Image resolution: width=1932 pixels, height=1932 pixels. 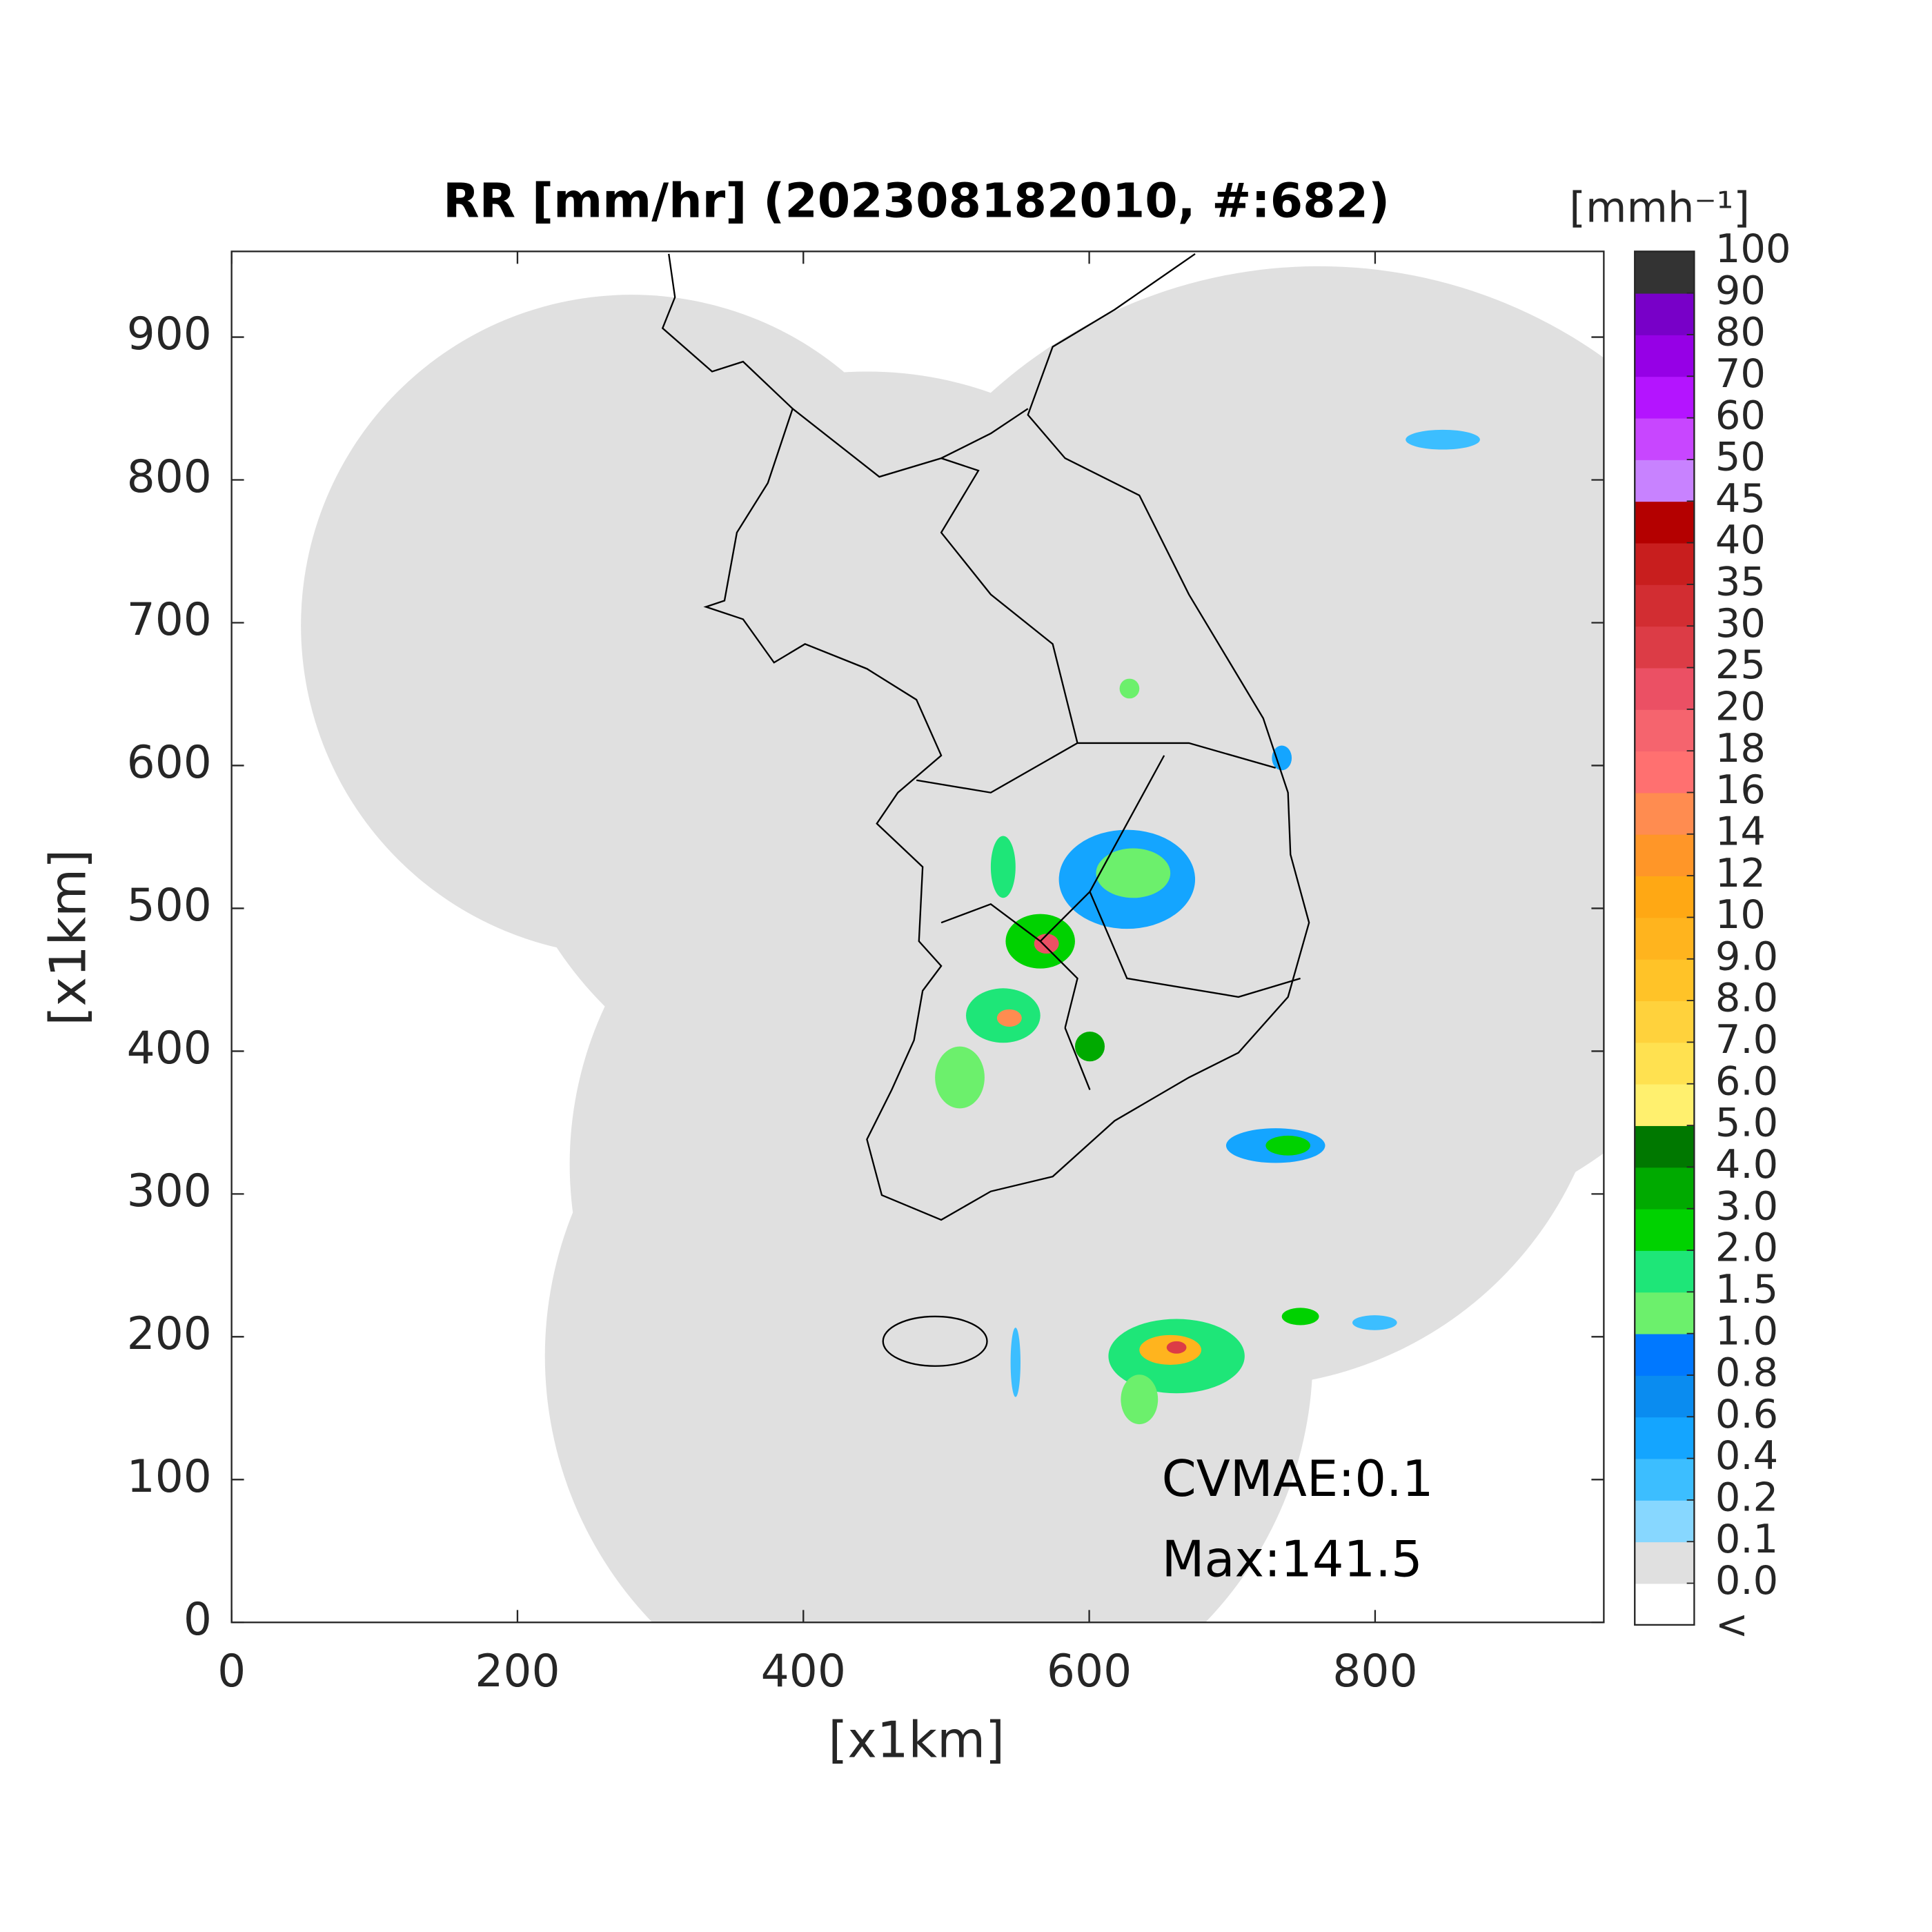 What do you see at coordinates (231, 1671) in the screenshot?
I see `x-tick-label: 0` at bounding box center [231, 1671].